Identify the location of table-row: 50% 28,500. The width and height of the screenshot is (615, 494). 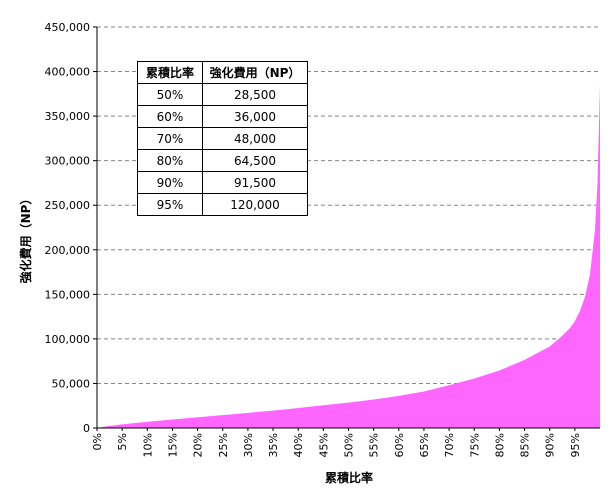
(222, 94).